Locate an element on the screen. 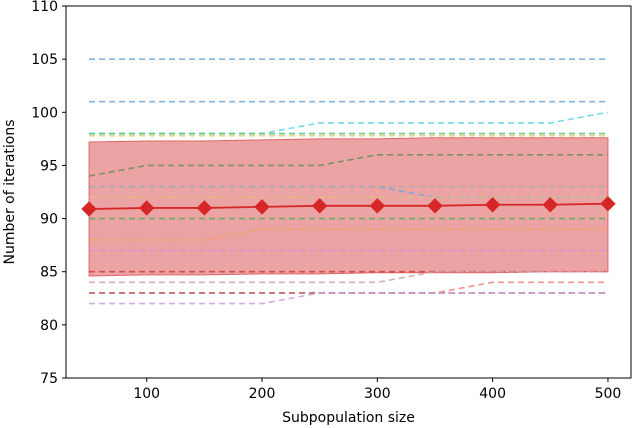 This screenshot has height=428, width=640. y-tick-label-105: 105 is located at coordinates (44, 60).